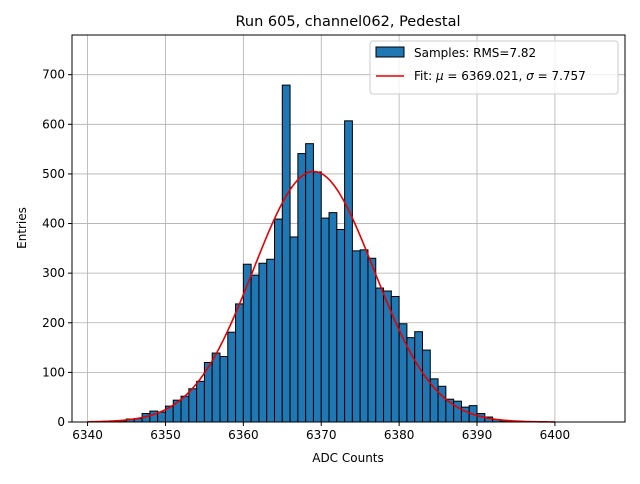  What do you see at coordinates (22, 228) in the screenshot?
I see `y-axis-label: Entries` at bounding box center [22, 228].